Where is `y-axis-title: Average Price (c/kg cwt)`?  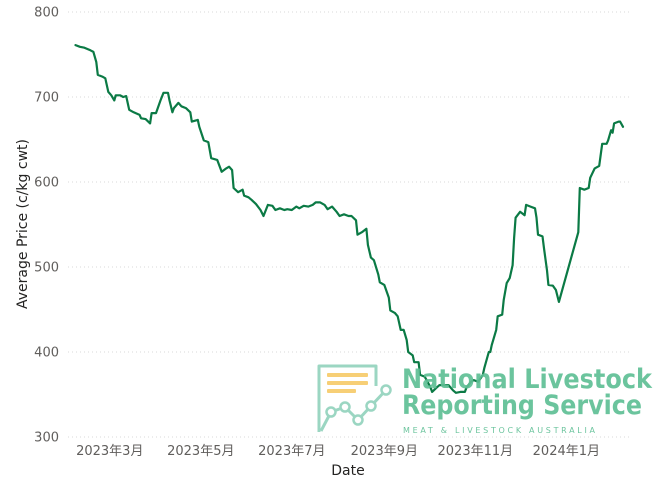 y-axis-title: Average Price (c/kg cwt) is located at coordinates (23, 224).